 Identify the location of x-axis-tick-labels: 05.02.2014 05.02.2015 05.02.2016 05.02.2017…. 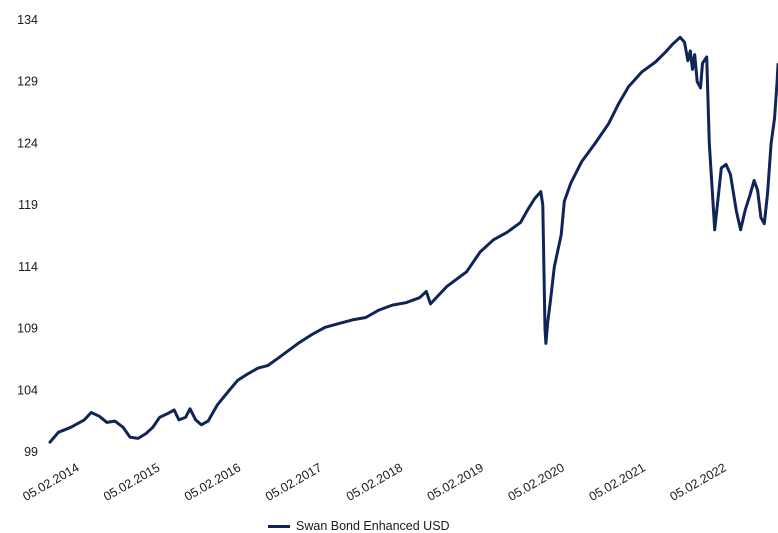
(374, 481).